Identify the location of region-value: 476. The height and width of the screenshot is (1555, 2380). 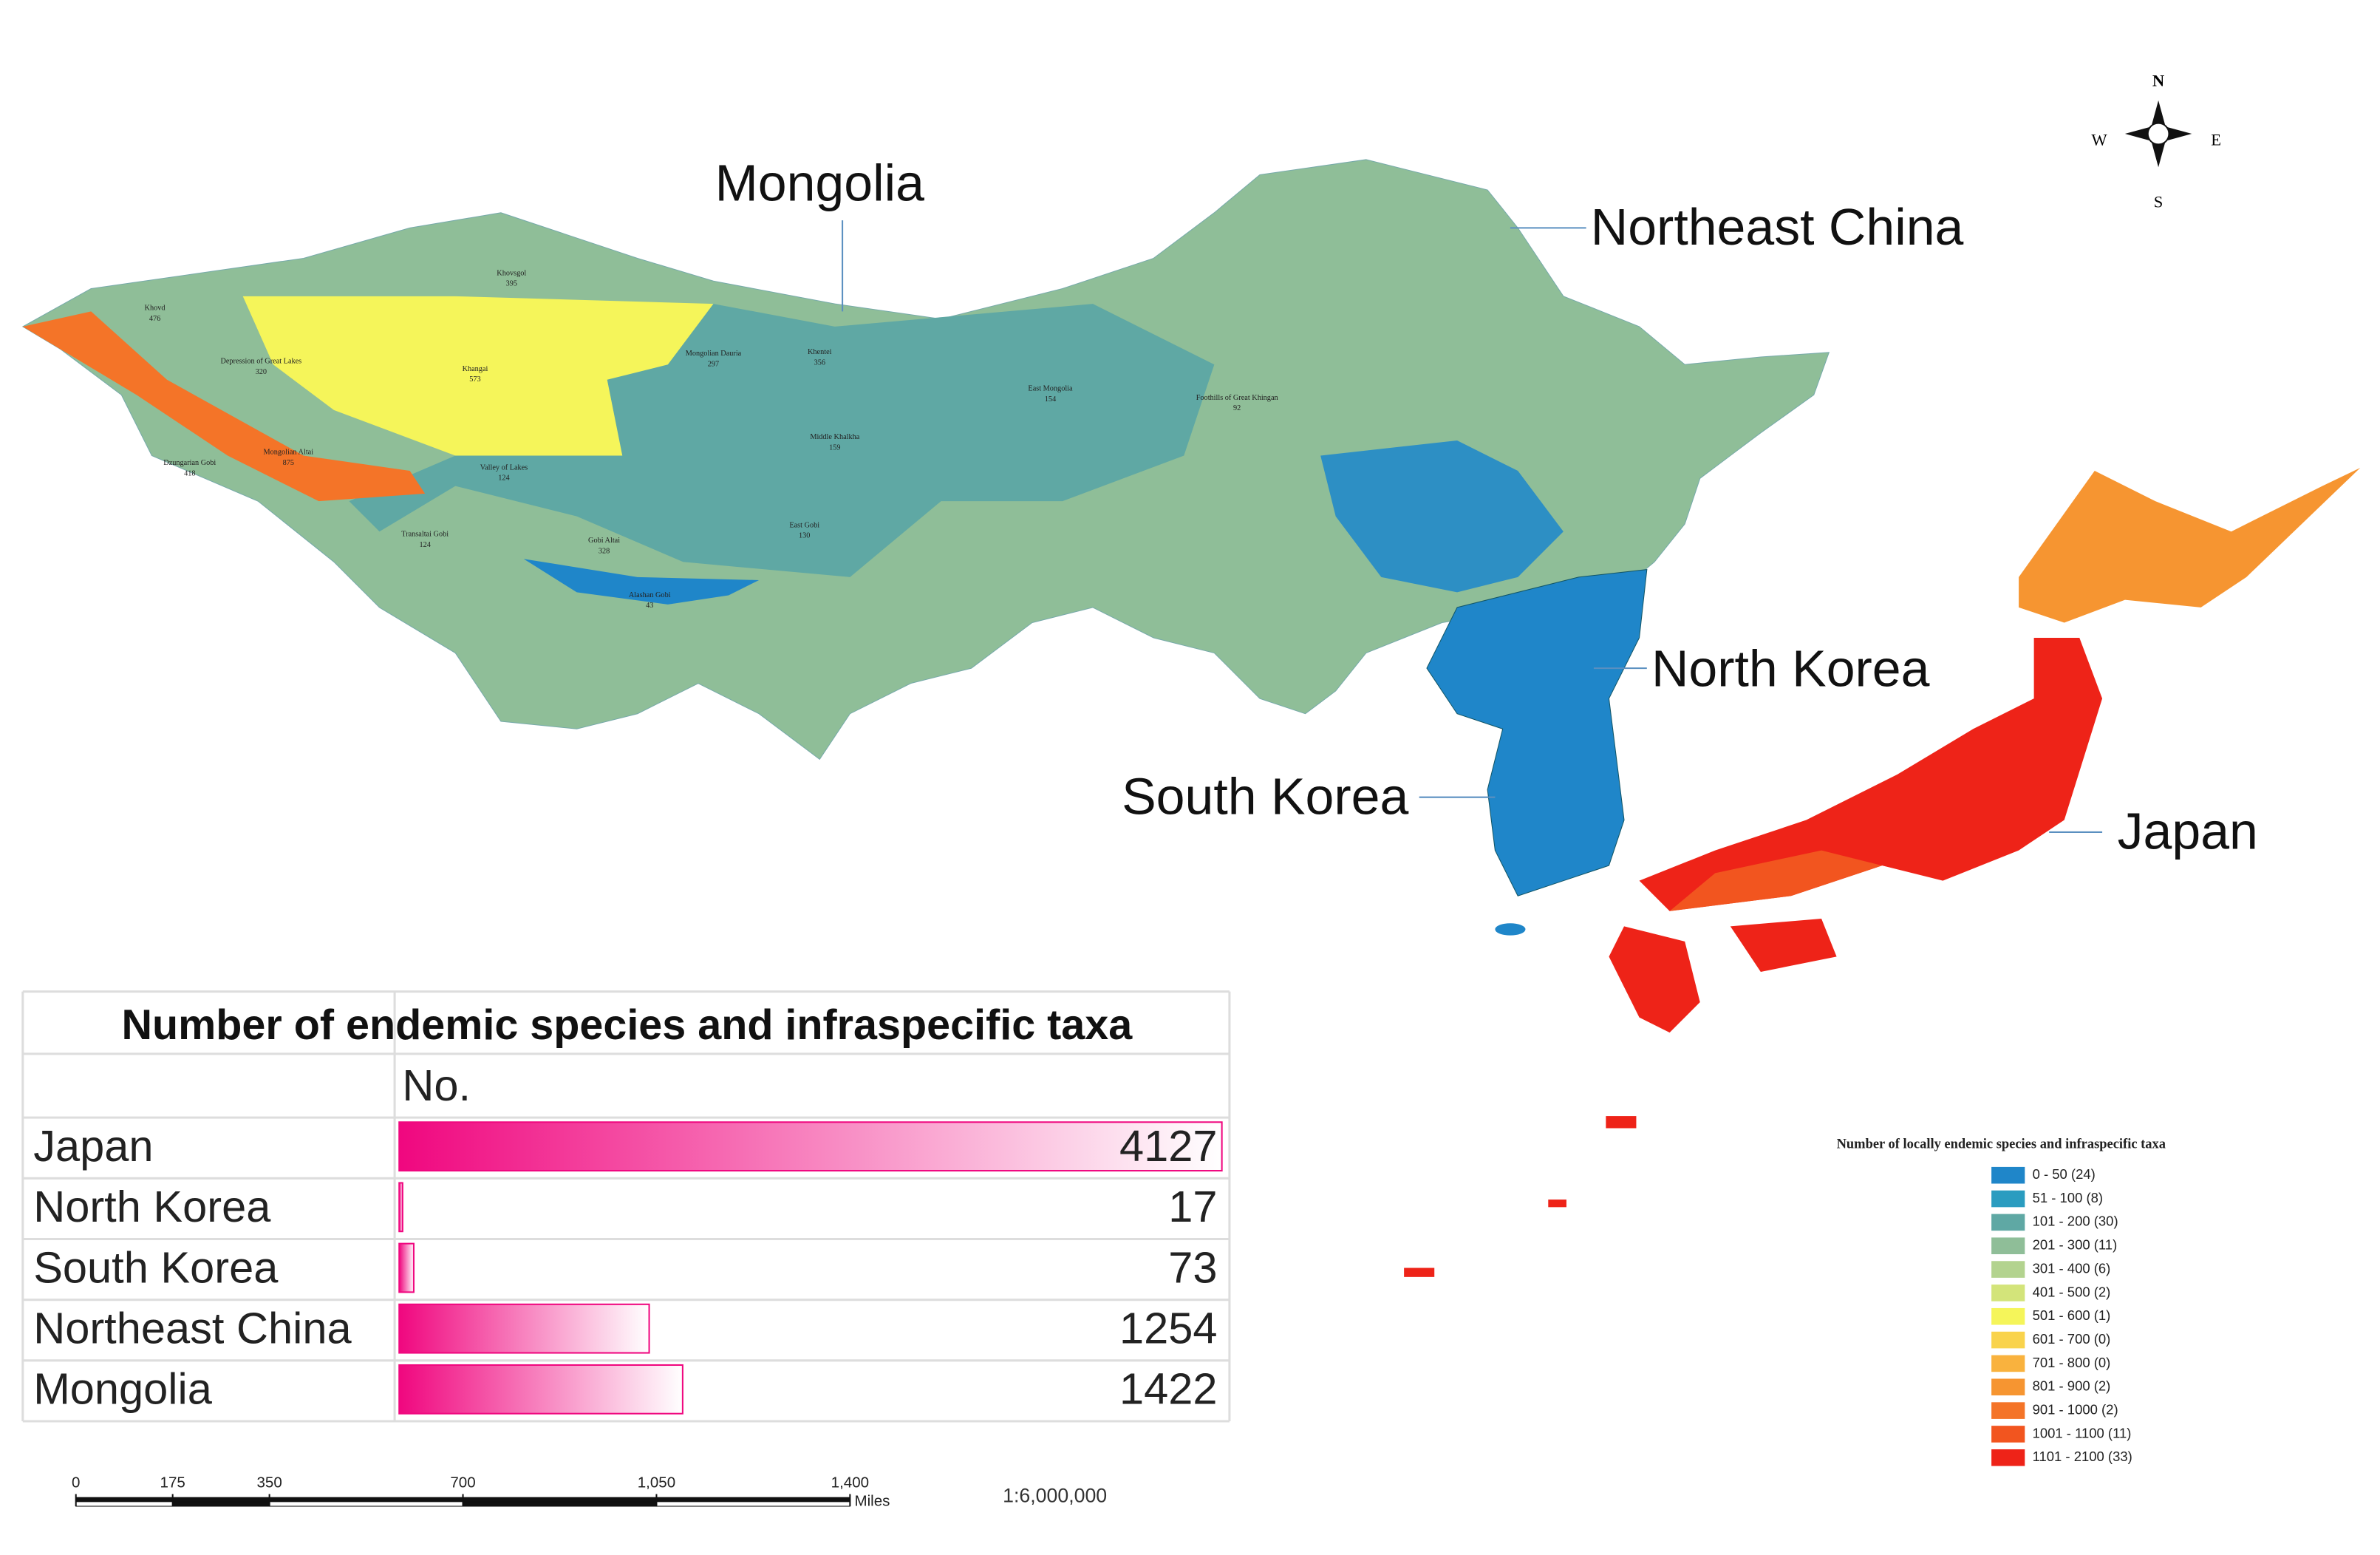
(154, 319).